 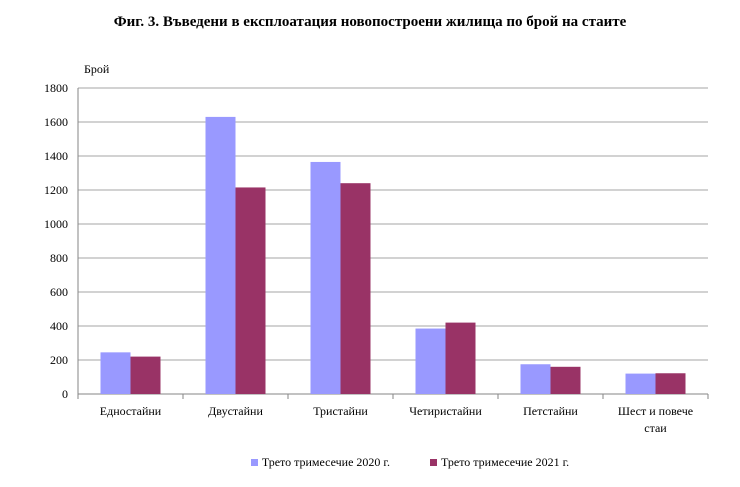 What do you see at coordinates (56, 88) in the screenshot?
I see `y-tick-label: 1800` at bounding box center [56, 88].